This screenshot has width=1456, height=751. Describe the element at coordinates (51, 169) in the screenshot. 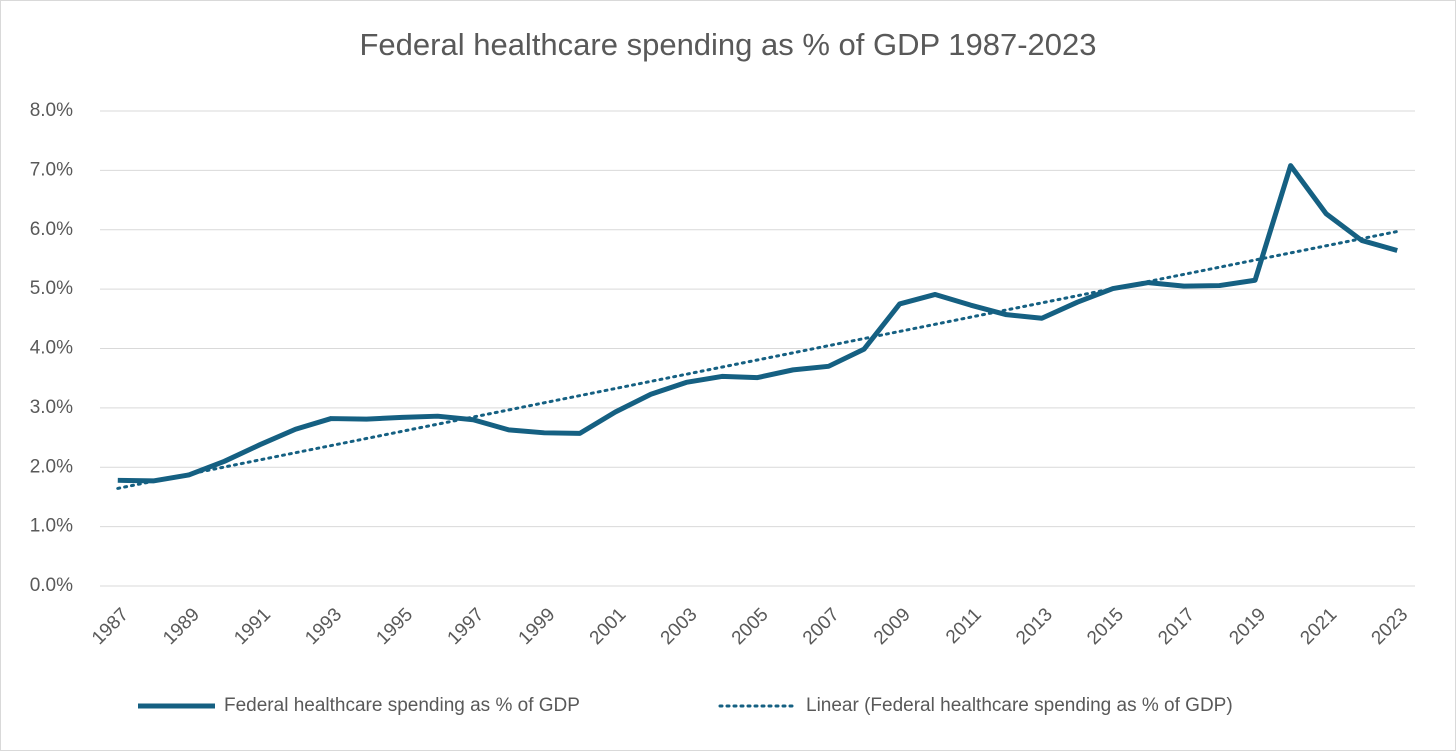

I see `y-tick-label: 7.0%` at that location.